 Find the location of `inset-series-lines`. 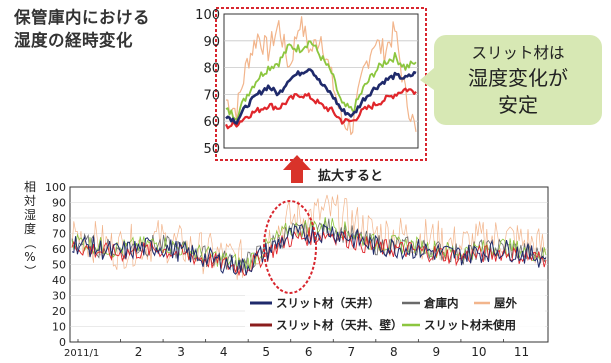

inset-series-lines is located at coordinates (321, 76).